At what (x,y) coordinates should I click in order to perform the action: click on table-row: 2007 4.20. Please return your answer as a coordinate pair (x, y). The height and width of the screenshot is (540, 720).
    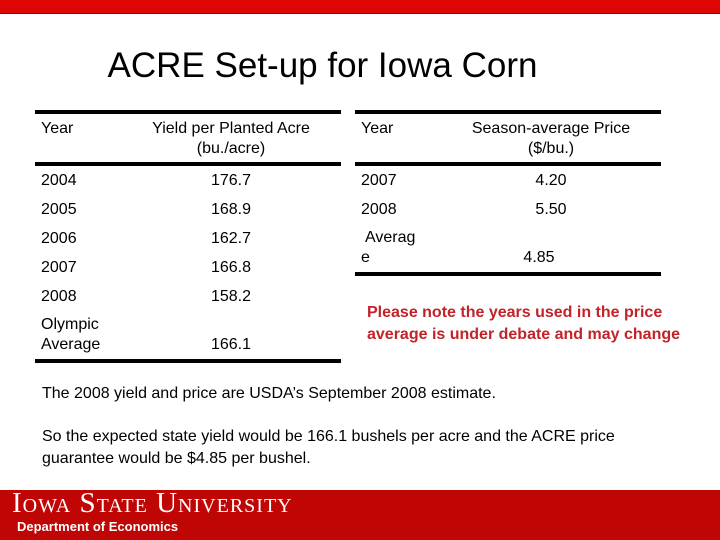
    Looking at the image, I should click on (508, 180).